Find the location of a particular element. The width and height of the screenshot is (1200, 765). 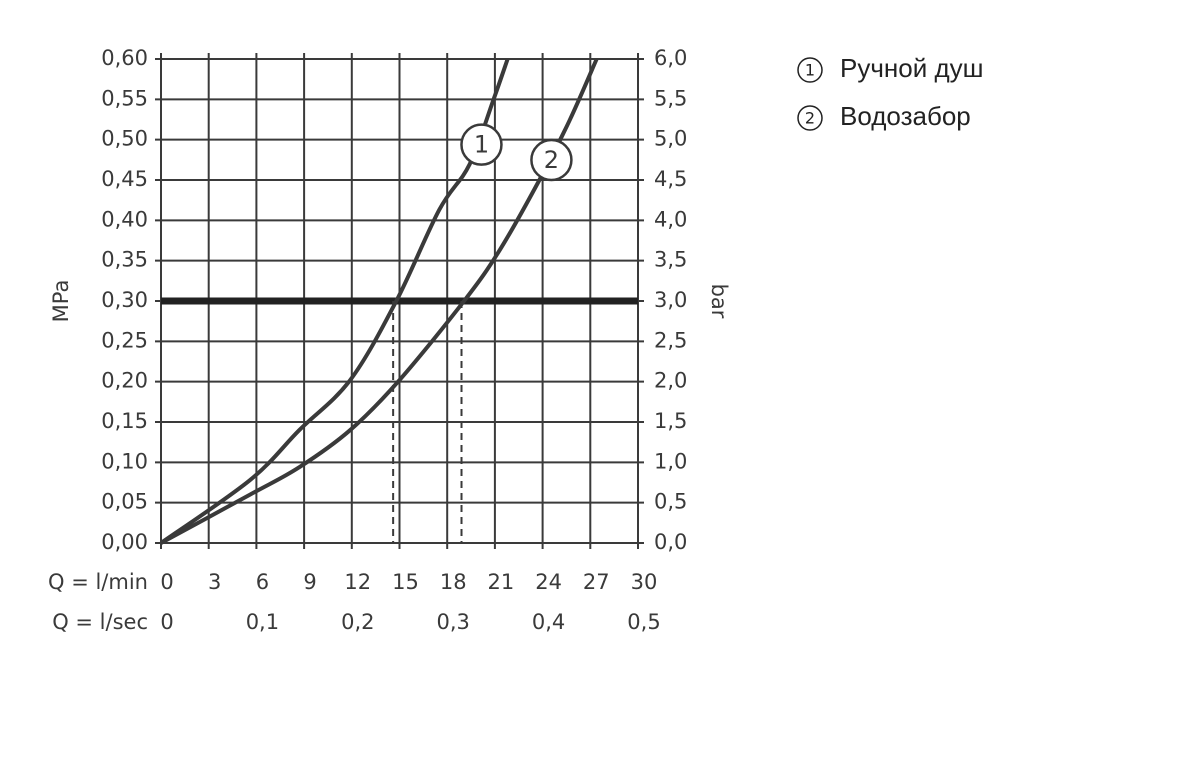

legend-label: Ручной душ is located at coordinates (911, 68).